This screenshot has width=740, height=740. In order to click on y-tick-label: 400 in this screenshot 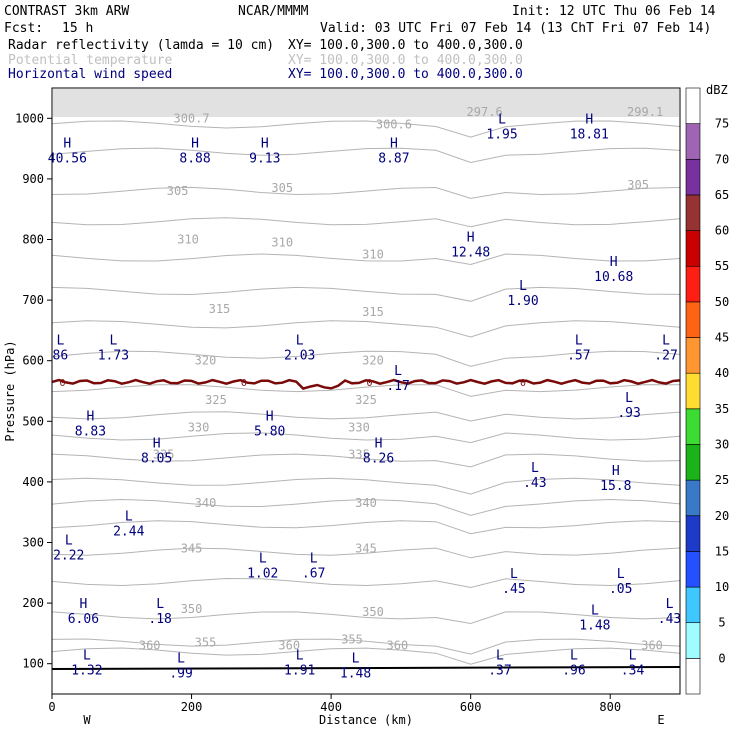, I will do `click(33, 482)`.